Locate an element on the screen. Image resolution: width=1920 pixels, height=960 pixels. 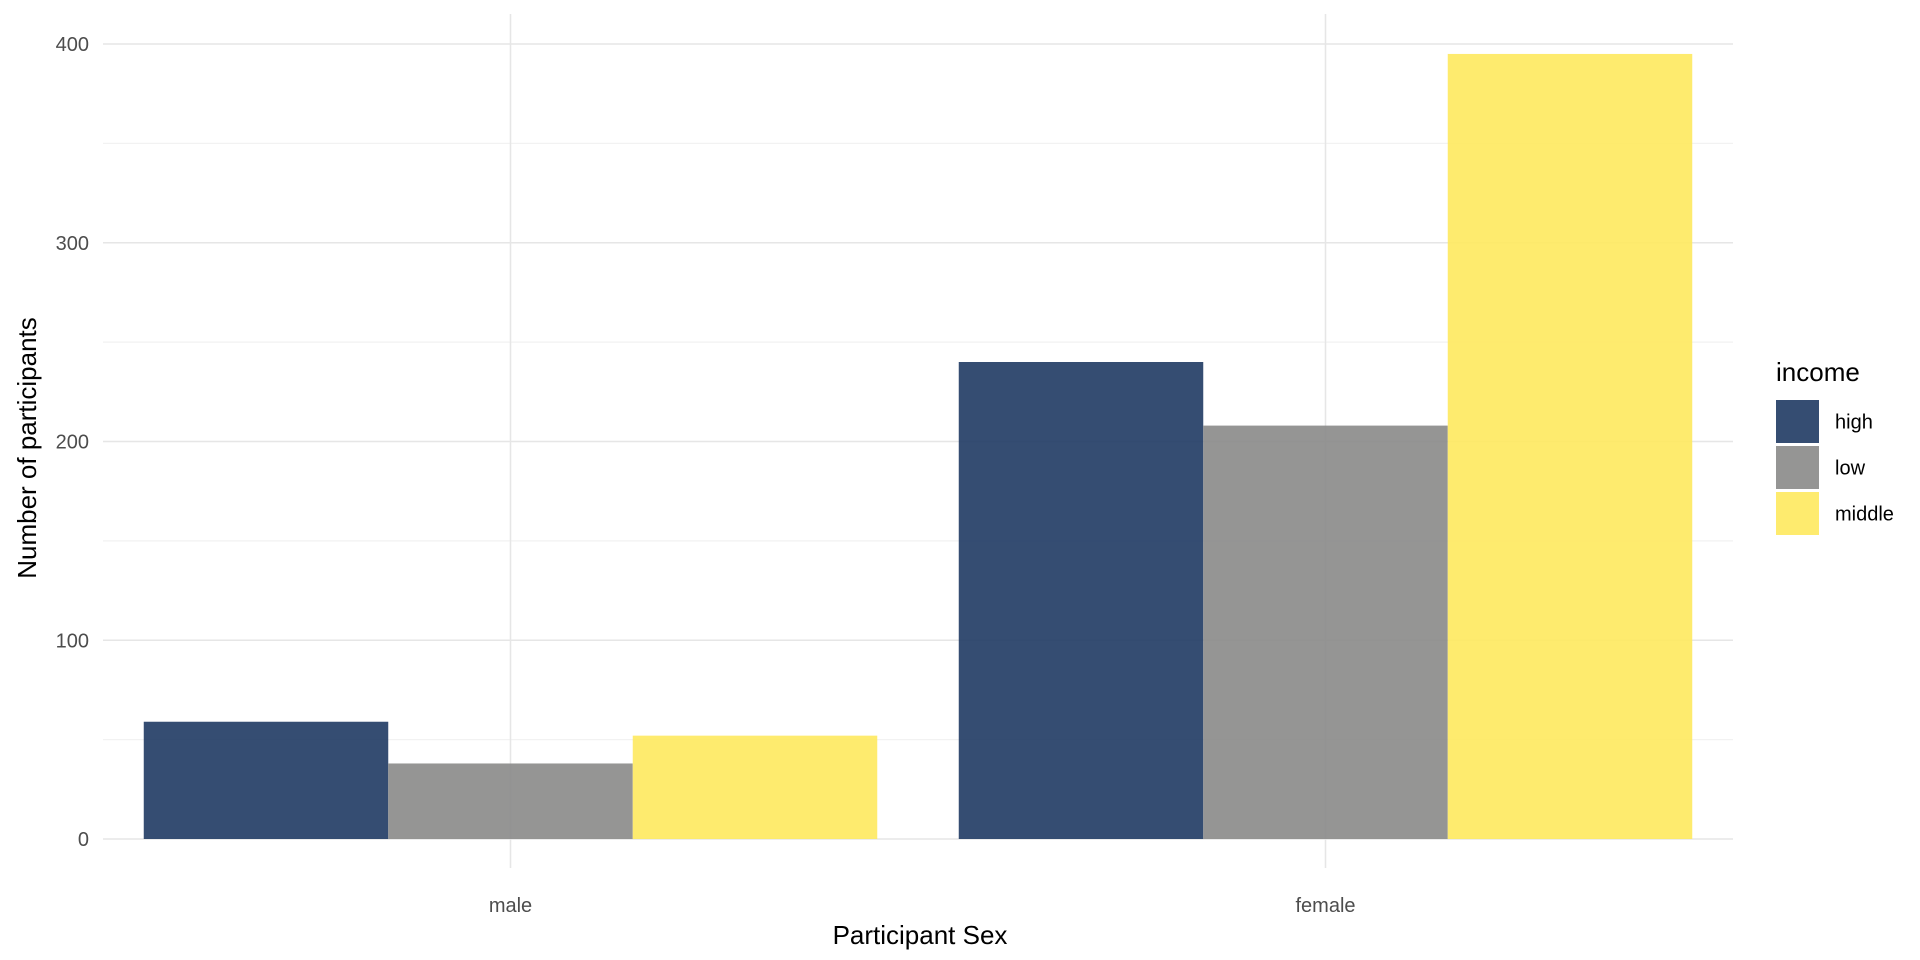
bar-high-female is located at coordinates (1081, 600).